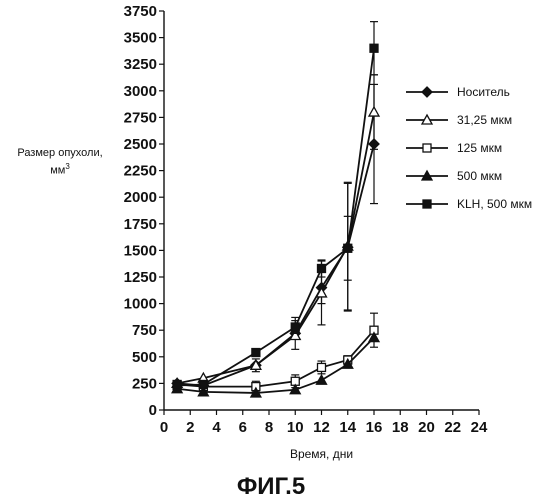 The image size is (540, 500). What do you see at coordinates (140, 277) in the screenshot?
I see `y-tick-label: 1250` at bounding box center [140, 277].